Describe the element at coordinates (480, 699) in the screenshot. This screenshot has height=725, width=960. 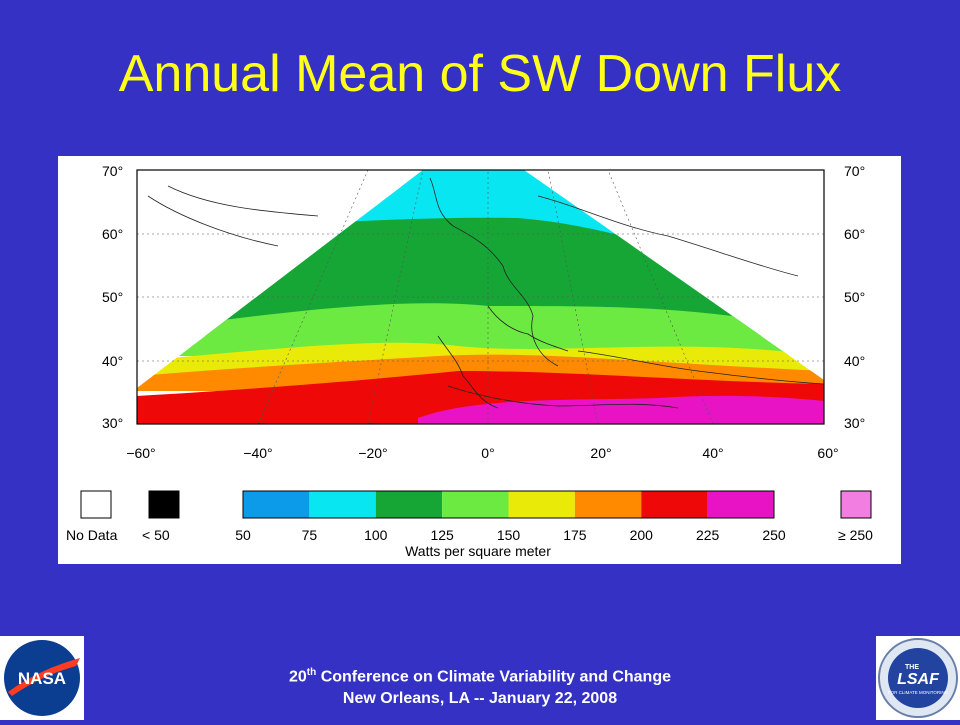
I see `footer-line-2: New Orleans, LA -- January 22, 2008` at that location.